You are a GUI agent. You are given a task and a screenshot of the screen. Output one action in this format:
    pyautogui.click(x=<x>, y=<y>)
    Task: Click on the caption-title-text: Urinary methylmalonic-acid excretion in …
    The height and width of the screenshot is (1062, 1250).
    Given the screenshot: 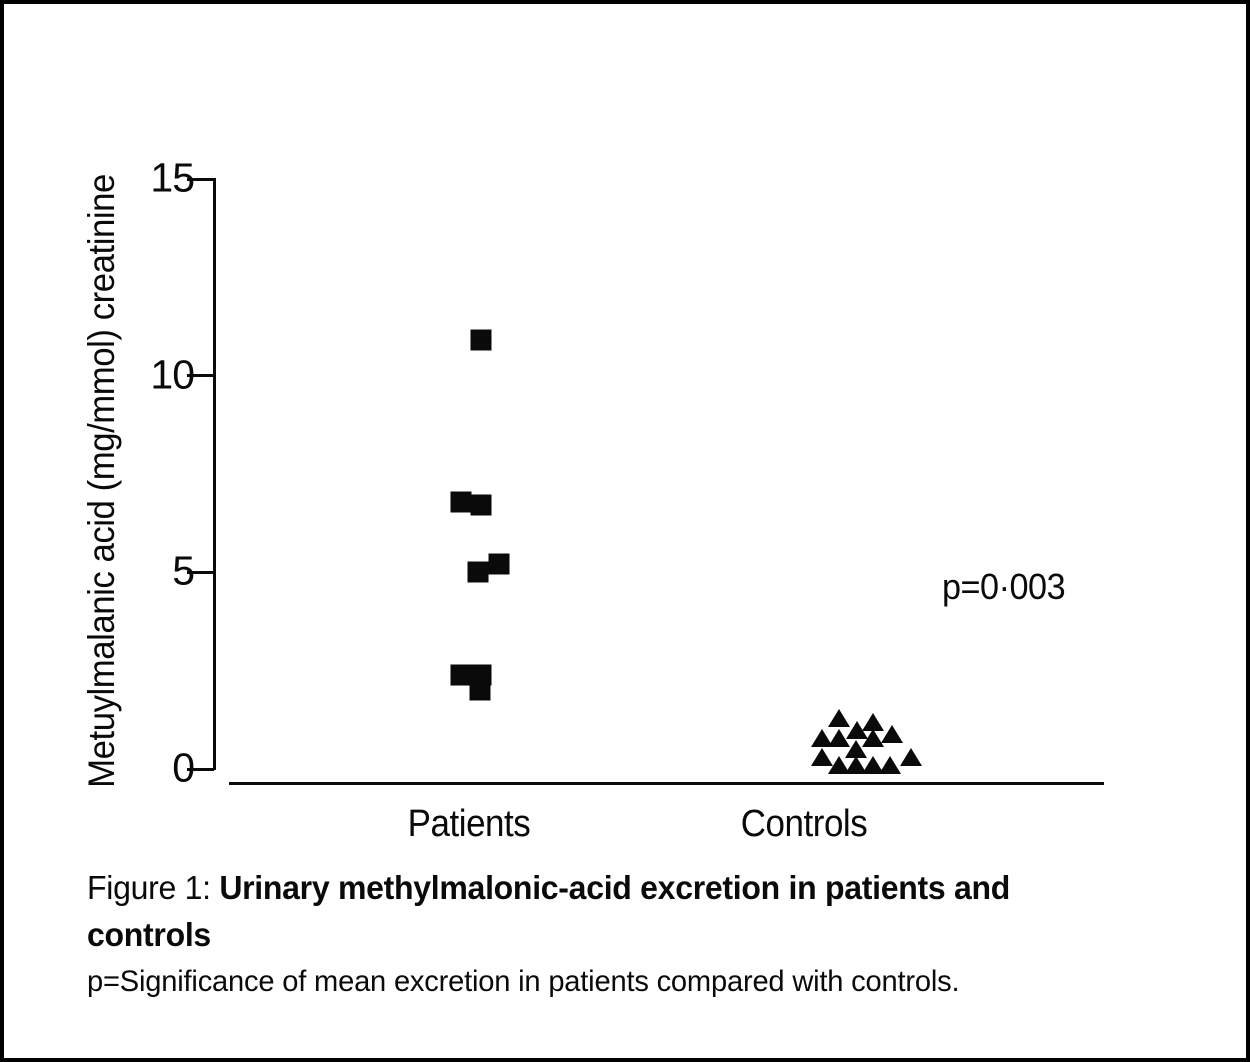 What is the action you would take?
    pyautogui.click(x=614, y=887)
    